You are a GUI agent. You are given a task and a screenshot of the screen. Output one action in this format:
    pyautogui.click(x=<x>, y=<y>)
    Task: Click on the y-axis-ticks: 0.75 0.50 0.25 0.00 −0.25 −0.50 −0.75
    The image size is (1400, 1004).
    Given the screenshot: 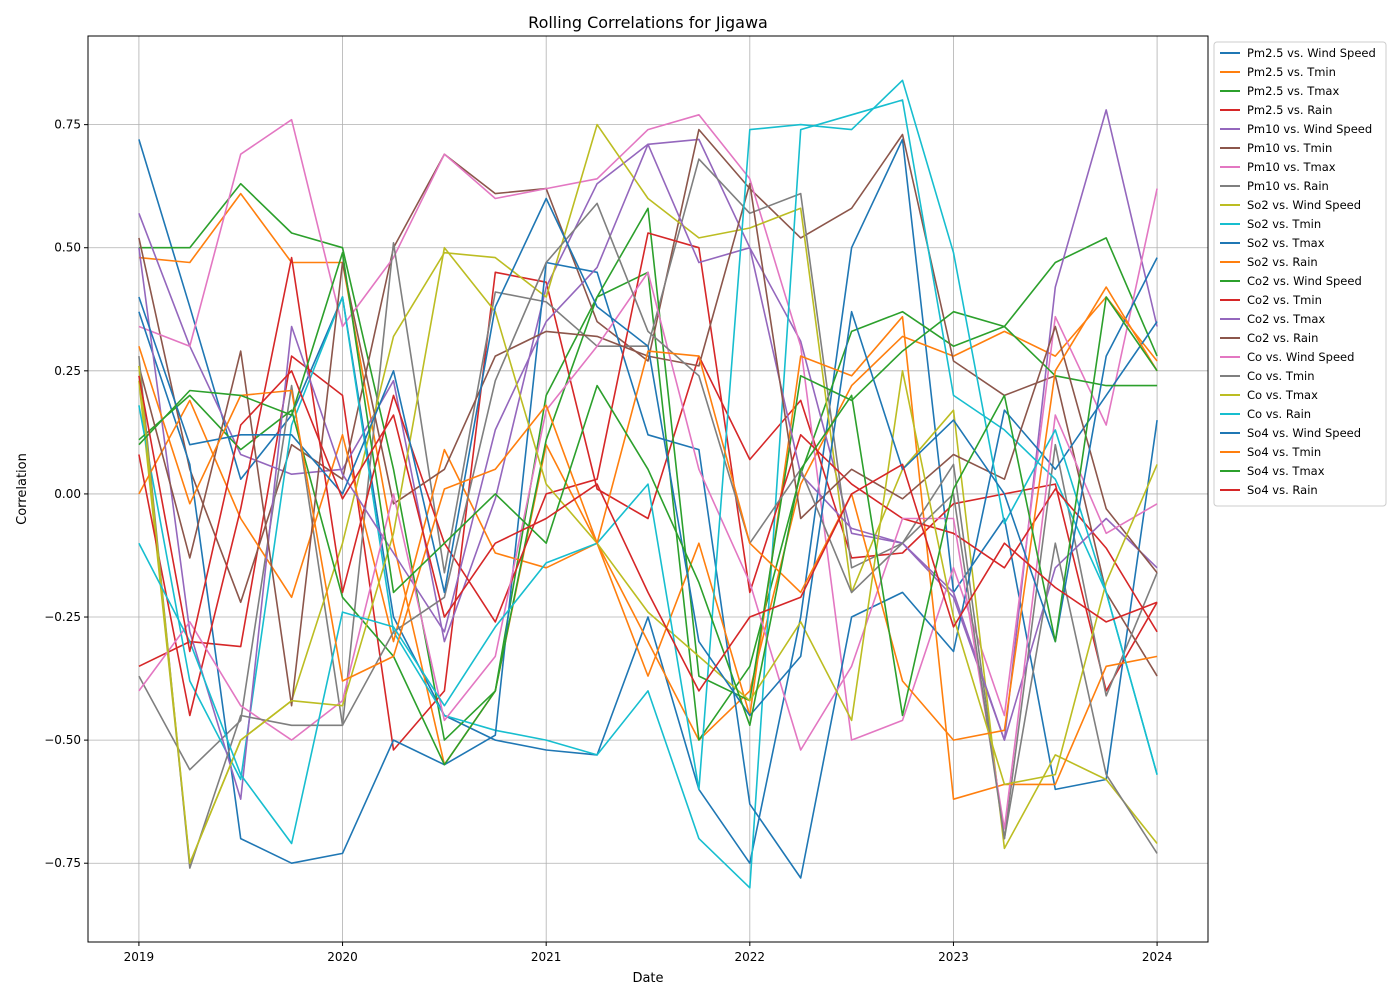 What is the action you would take?
    pyautogui.click(x=66, y=494)
    